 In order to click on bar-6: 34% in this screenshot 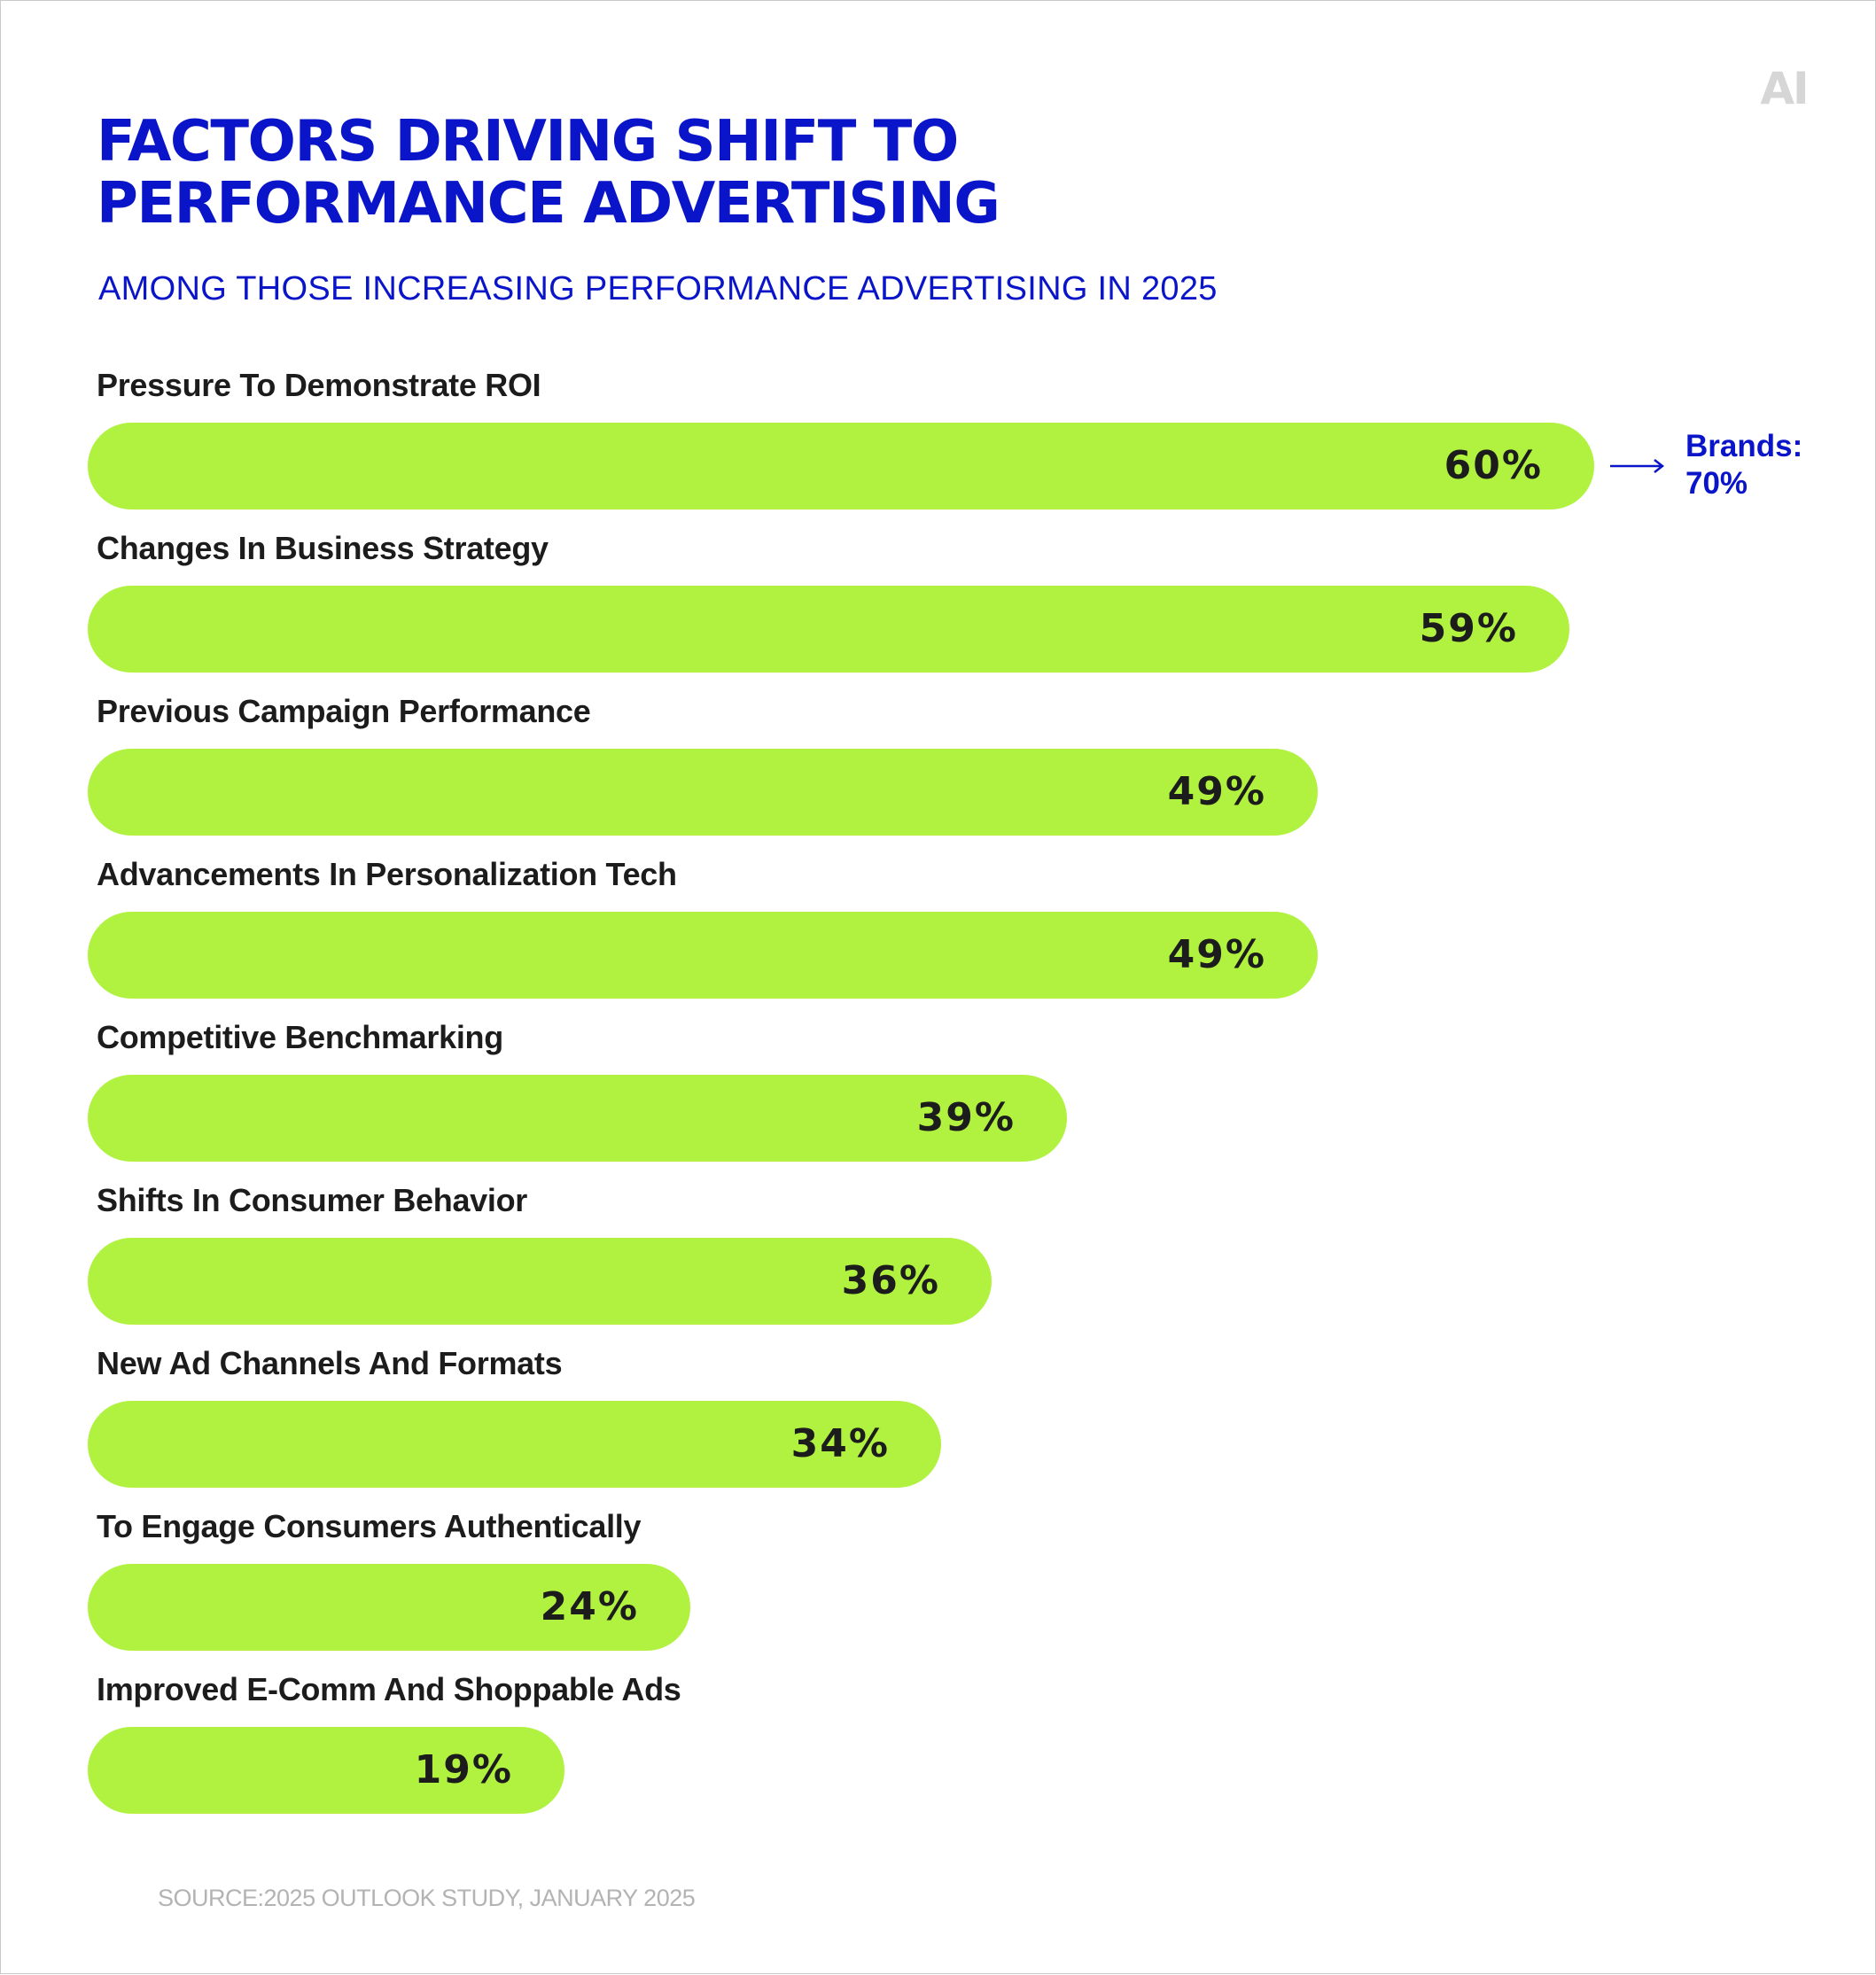, I will do `click(514, 1444)`.